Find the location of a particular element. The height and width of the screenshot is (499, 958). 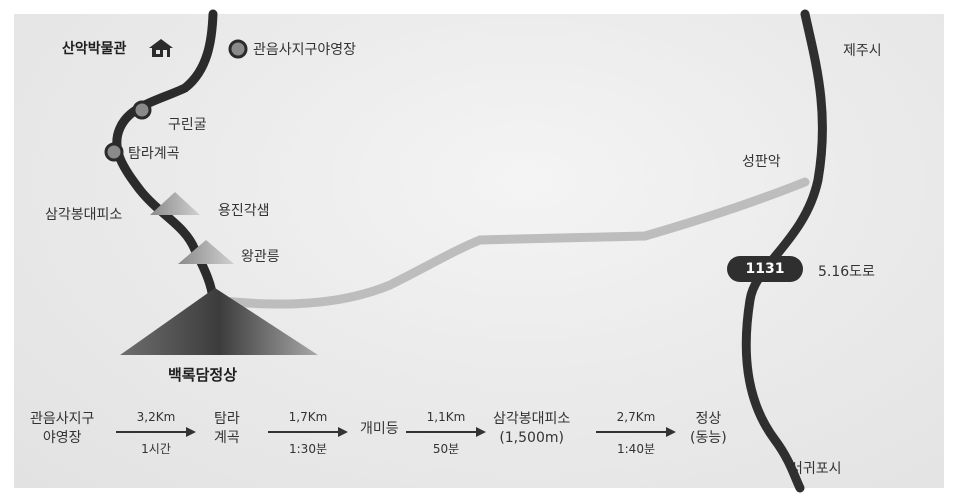

museum-house-icon is located at coordinates (161, 48).